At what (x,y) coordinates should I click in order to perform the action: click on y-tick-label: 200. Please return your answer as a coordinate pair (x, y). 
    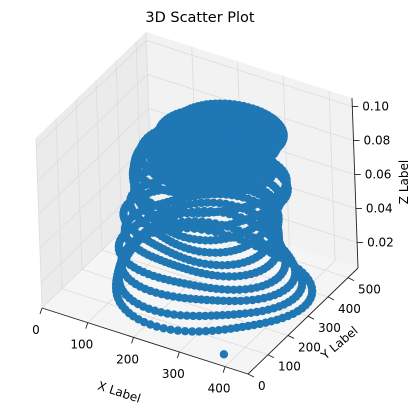
    Looking at the image, I should click on (309, 347).